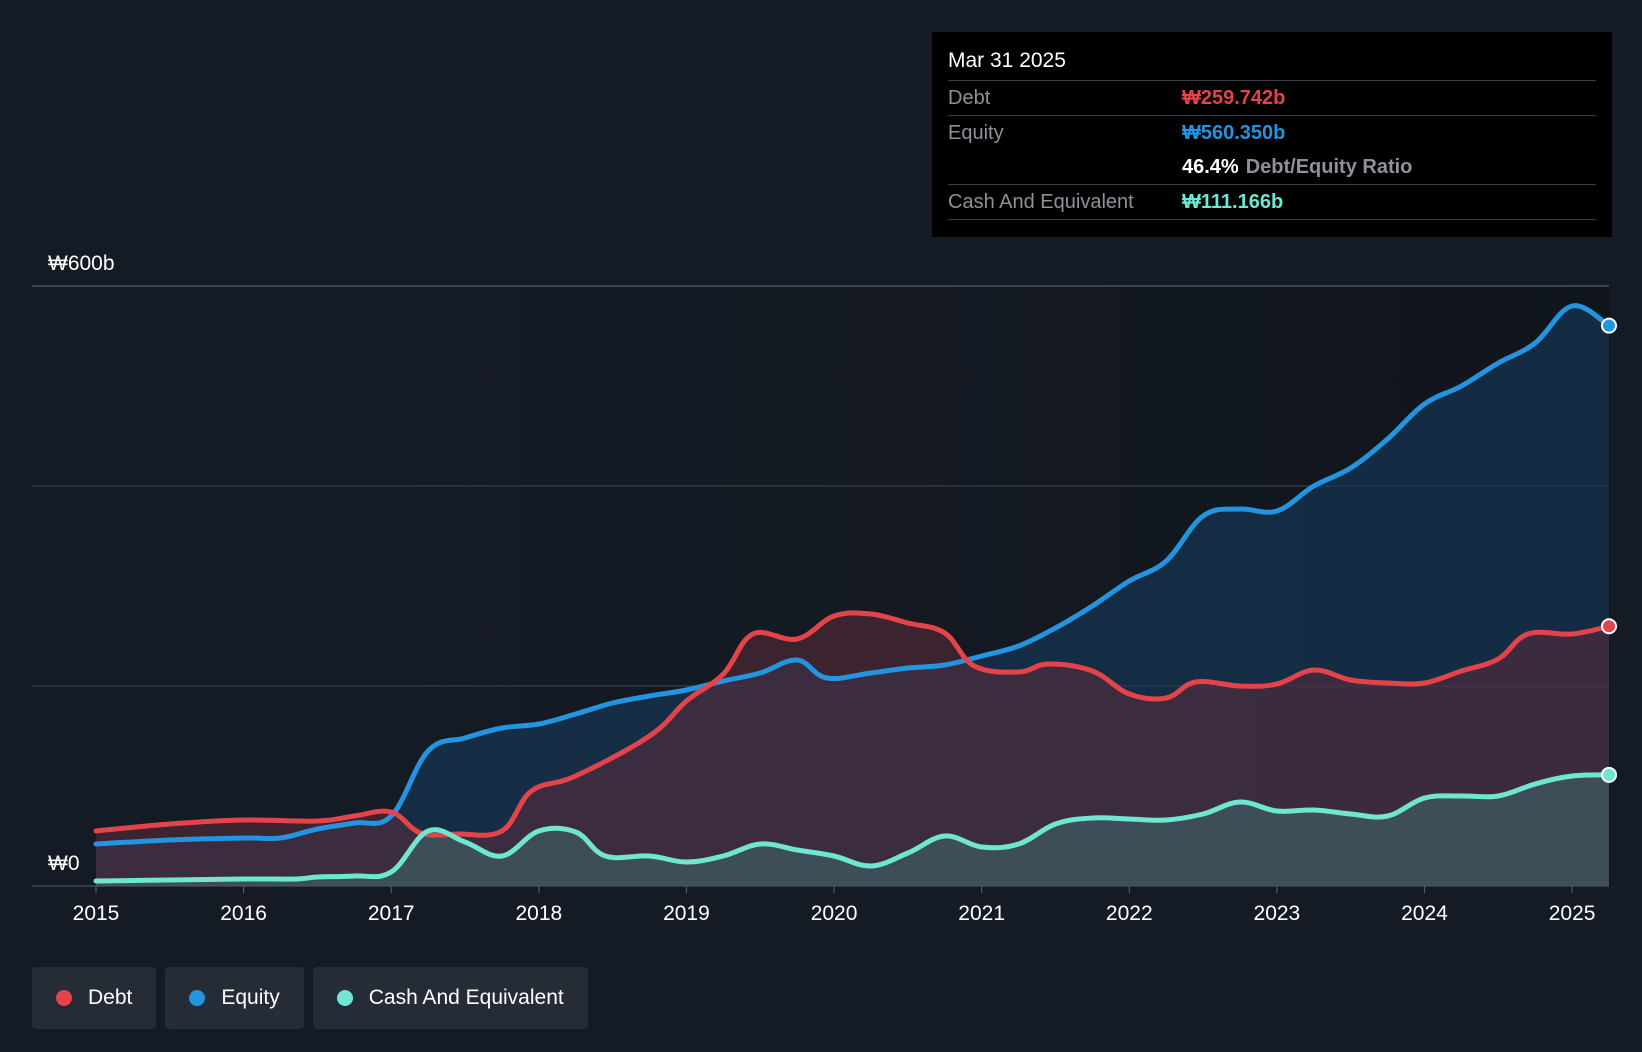  Describe the element at coordinates (250, 997) in the screenshot. I see `legend-equity-label: Equity` at that location.